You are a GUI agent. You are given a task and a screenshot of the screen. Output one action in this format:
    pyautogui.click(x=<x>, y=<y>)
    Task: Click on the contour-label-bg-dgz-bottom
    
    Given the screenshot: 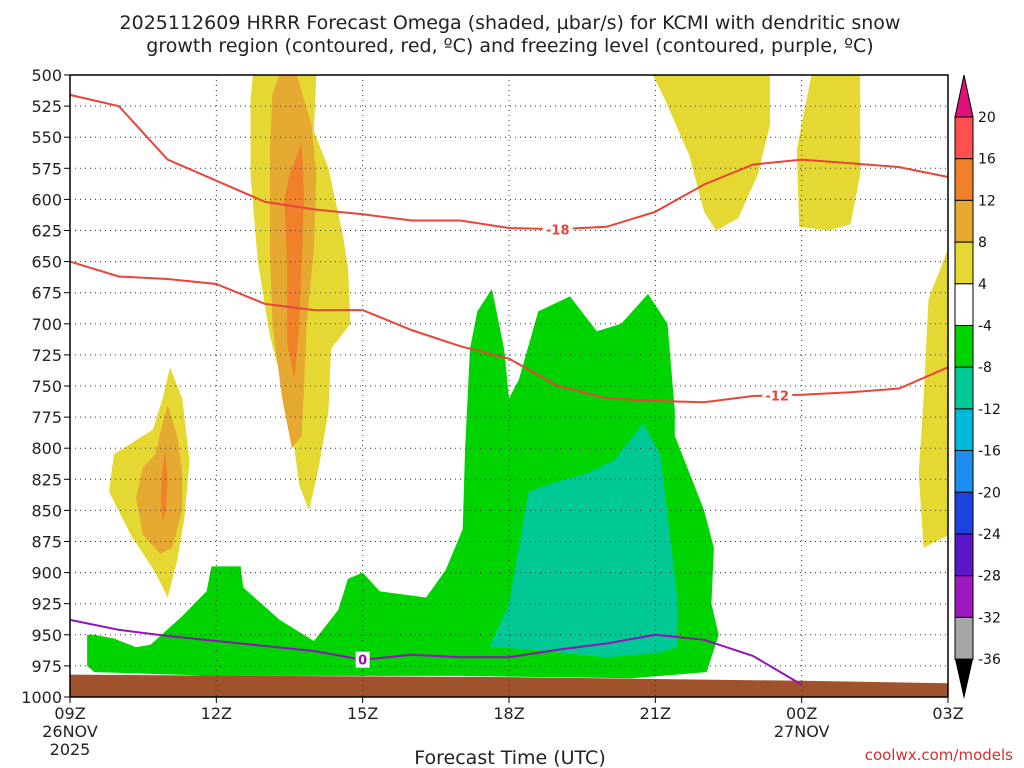 What is the action you would take?
    pyautogui.click(x=777, y=395)
    